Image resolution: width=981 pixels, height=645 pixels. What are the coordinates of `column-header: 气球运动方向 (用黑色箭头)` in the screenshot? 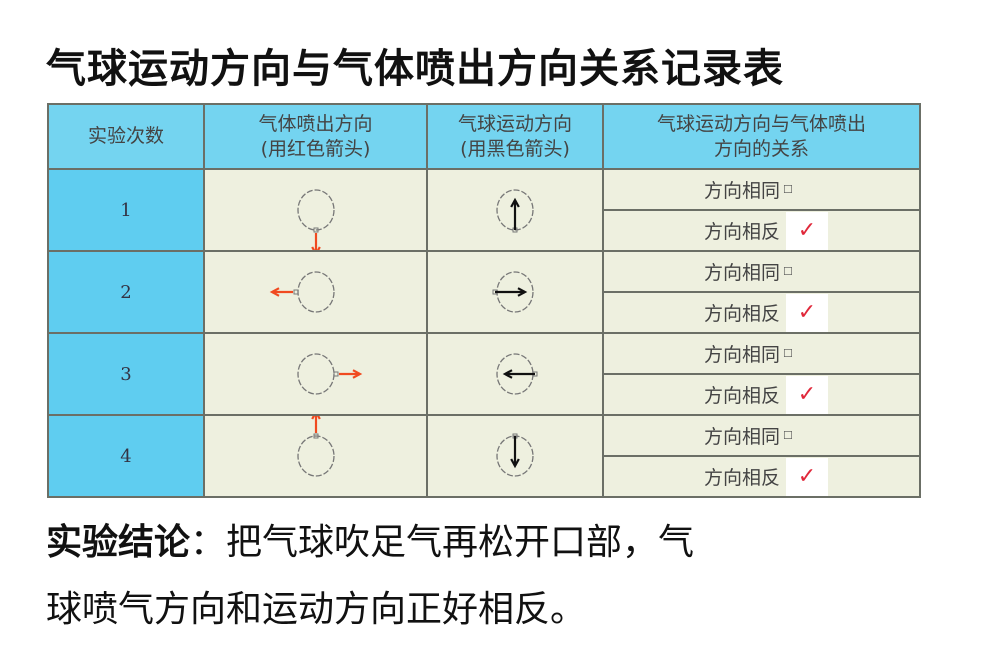 It's located at (515, 136).